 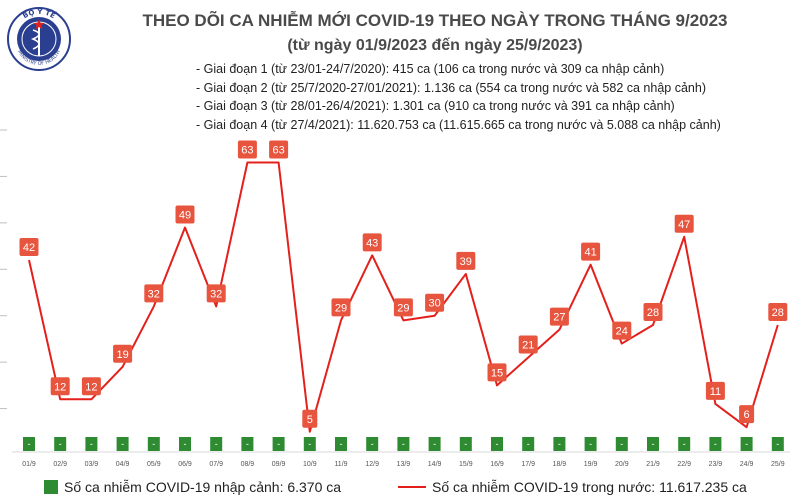 I want to click on data-label: 24, so click(x=622, y=332).